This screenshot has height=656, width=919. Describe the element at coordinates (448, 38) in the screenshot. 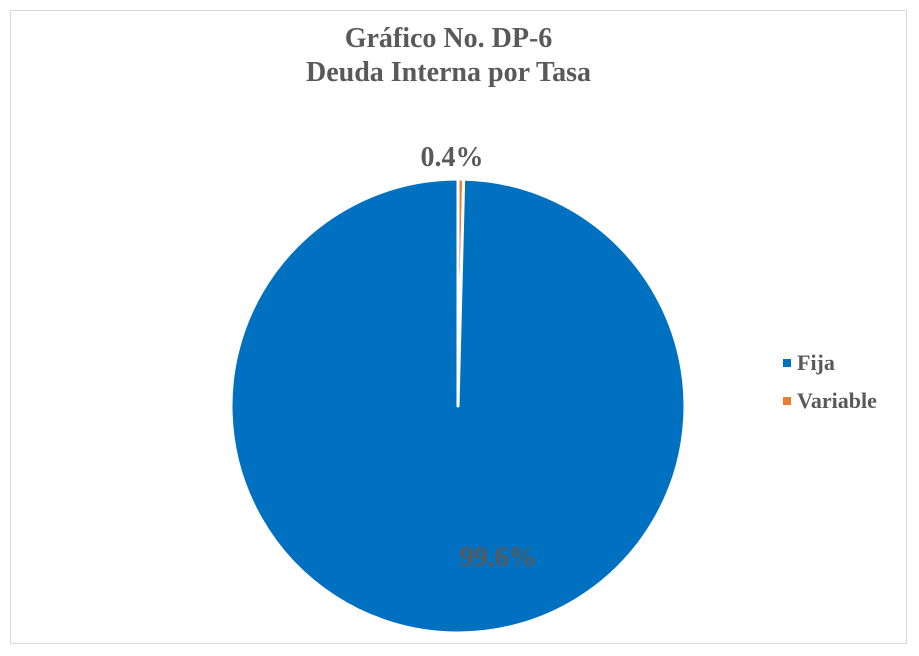

I see `chart-title: Gráfico No. DP-6` at that location.